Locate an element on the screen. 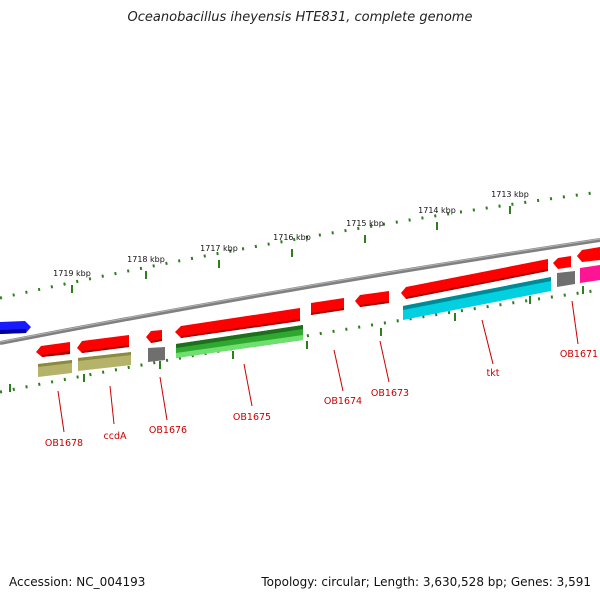  cds-tkt is located at coordinates (474, 279).